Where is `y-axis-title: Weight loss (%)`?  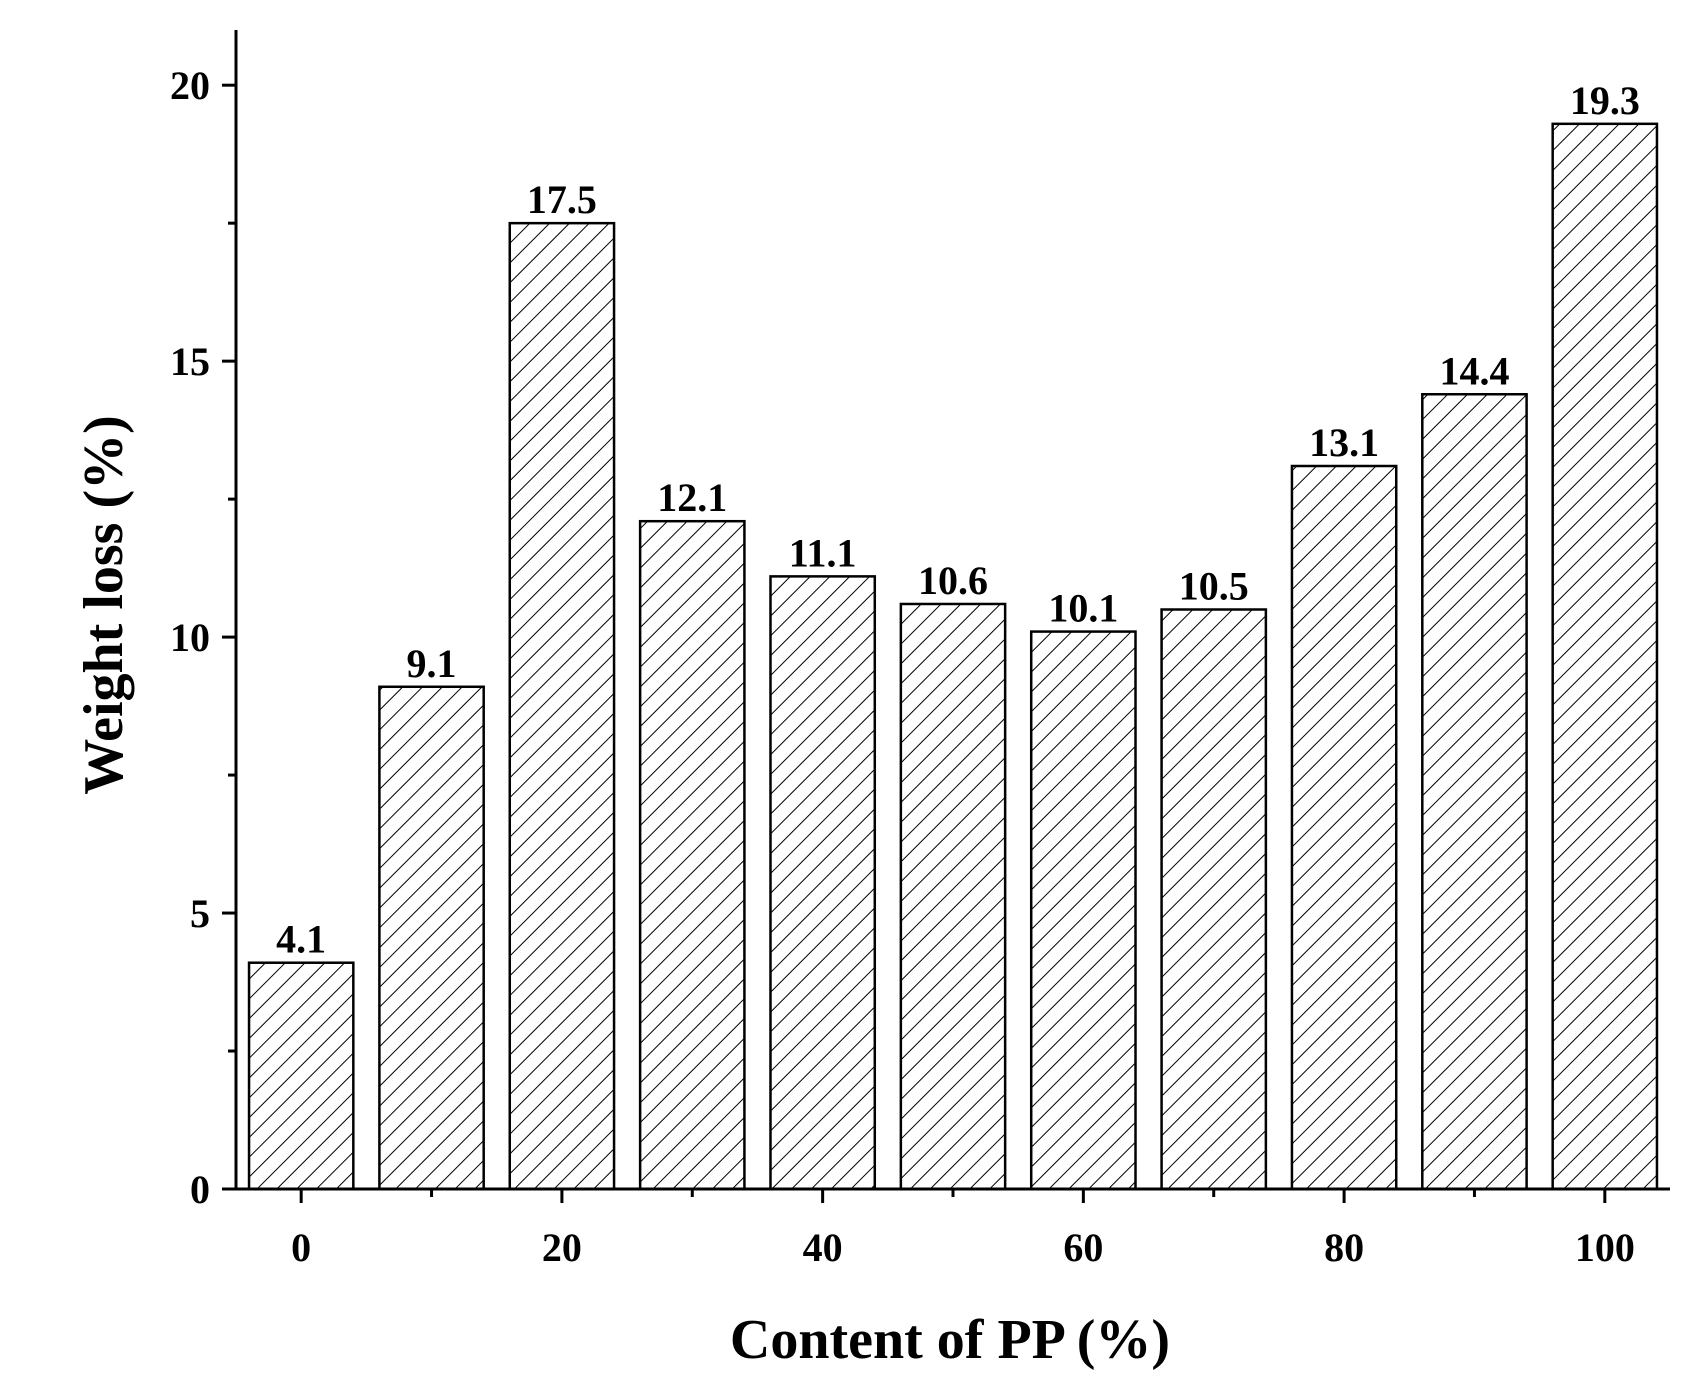
y-axis-title: Weight loss (%) is located at coordinates (104, 605).